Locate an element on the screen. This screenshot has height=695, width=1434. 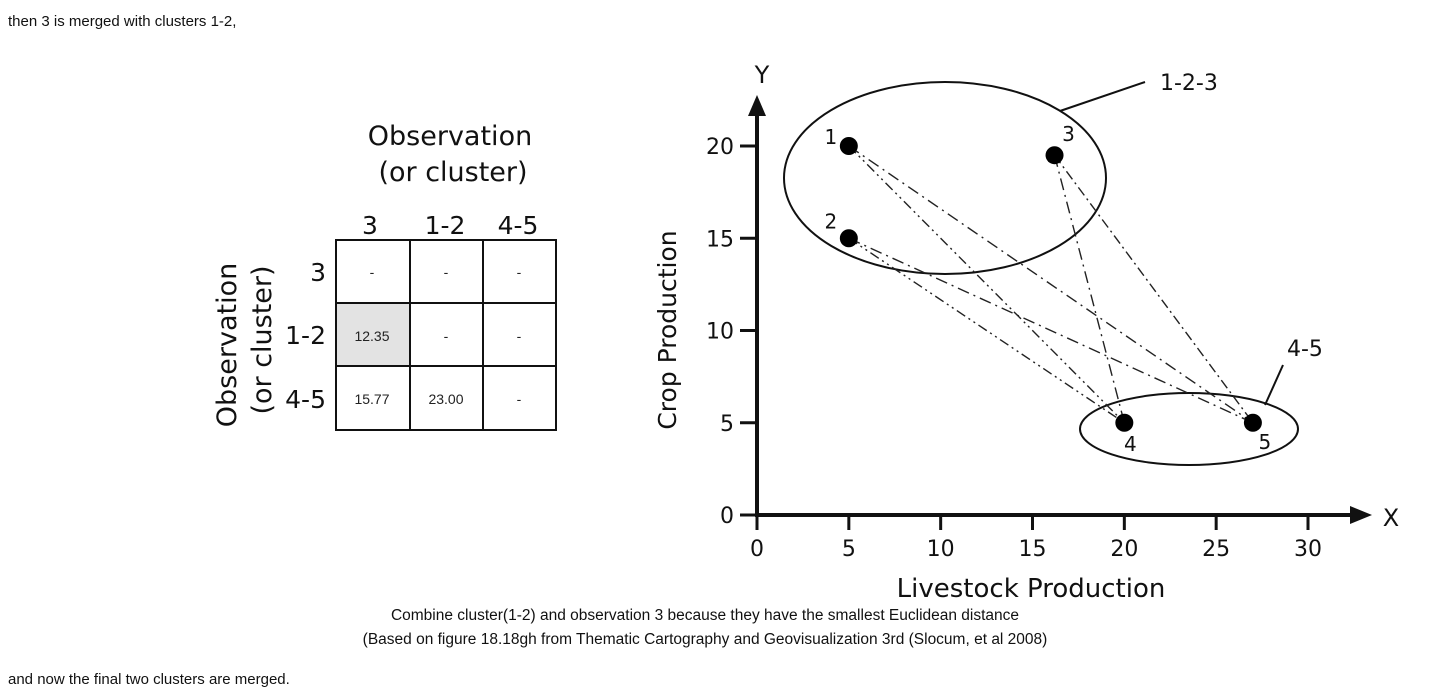
matrix-row-header: 1-2 is located at coordinates (305, 335).